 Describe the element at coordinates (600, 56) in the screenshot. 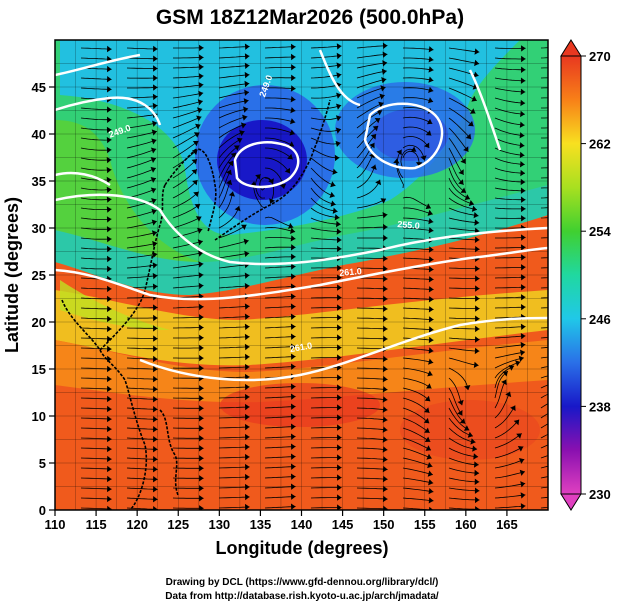

I see `colorbar-tick-label: 270` at that location.